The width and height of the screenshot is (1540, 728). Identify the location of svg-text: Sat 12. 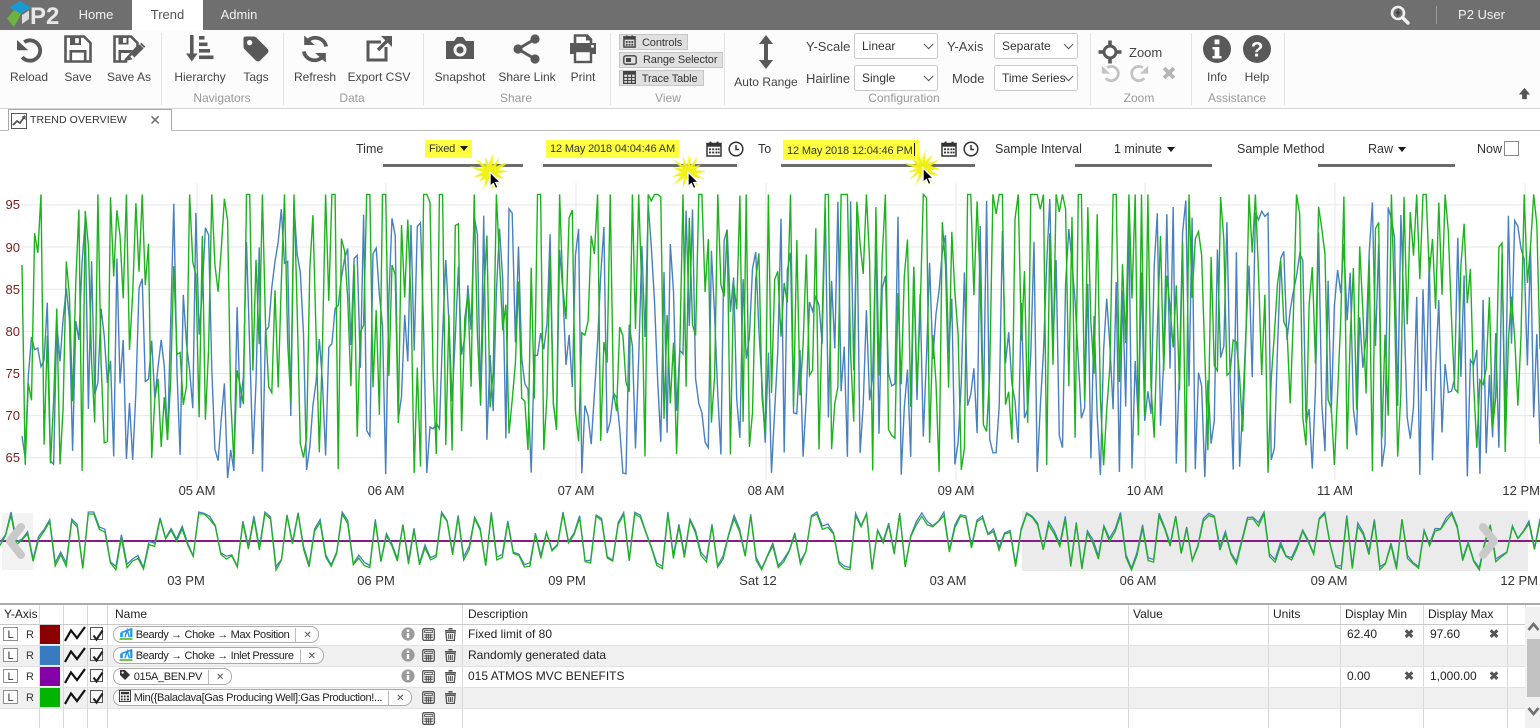
(758, 580).